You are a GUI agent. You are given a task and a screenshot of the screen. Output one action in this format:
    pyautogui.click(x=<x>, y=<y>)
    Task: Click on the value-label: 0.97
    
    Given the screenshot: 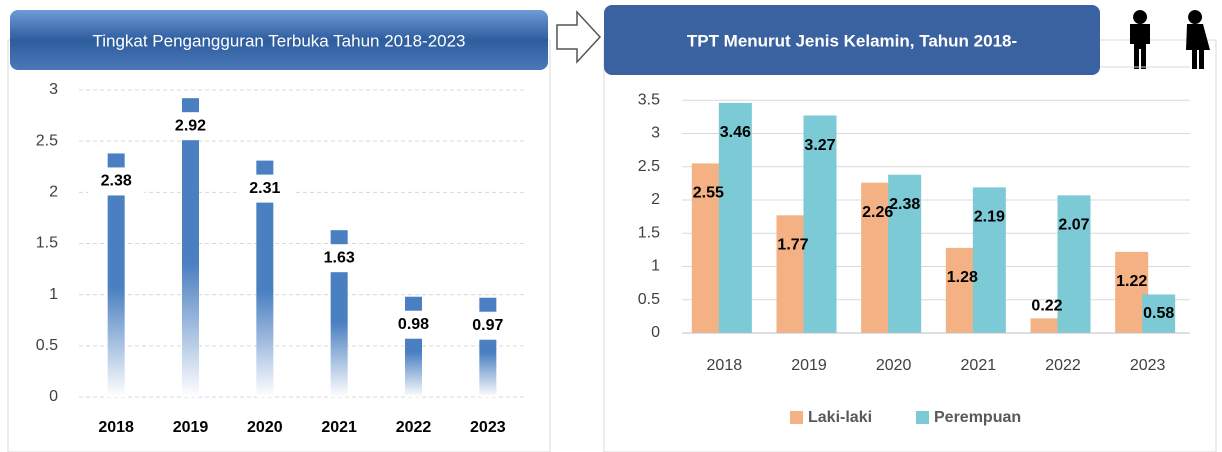 What is the action you would take?
    pyautogui.click(x=487, y=325)
    